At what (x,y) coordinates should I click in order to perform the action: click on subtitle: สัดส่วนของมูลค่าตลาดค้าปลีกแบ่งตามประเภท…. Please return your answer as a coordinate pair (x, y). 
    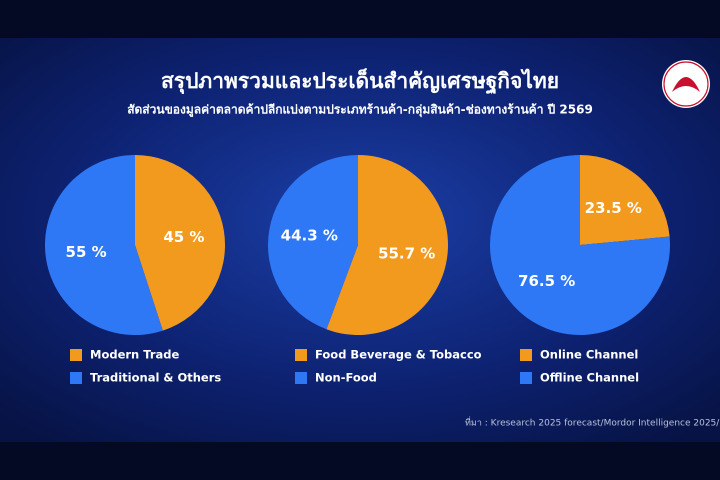
    Looking at the image, I should click on (360, 110).